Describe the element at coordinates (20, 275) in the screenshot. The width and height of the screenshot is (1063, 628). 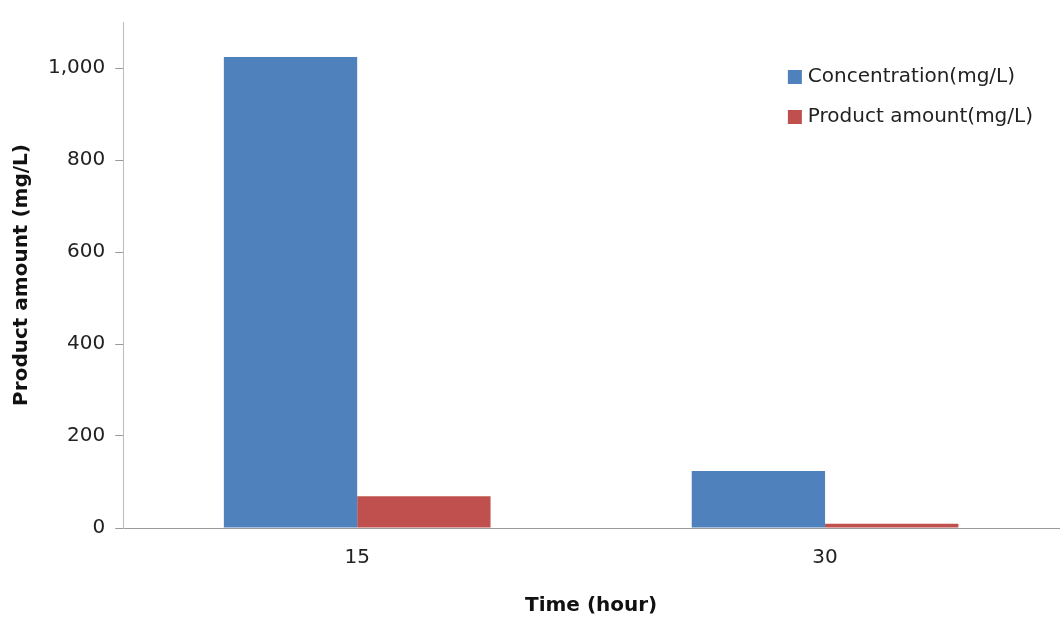
I see `y-axis-title: Product amount (mg/L)` at that location.